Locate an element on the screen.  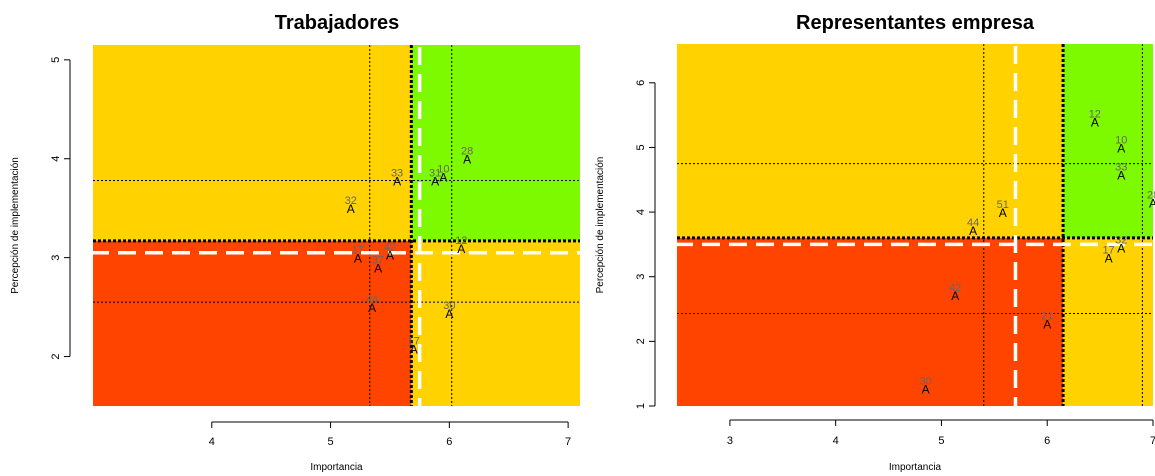
y-tick-label: 6 is located at coordinates (641, 83).